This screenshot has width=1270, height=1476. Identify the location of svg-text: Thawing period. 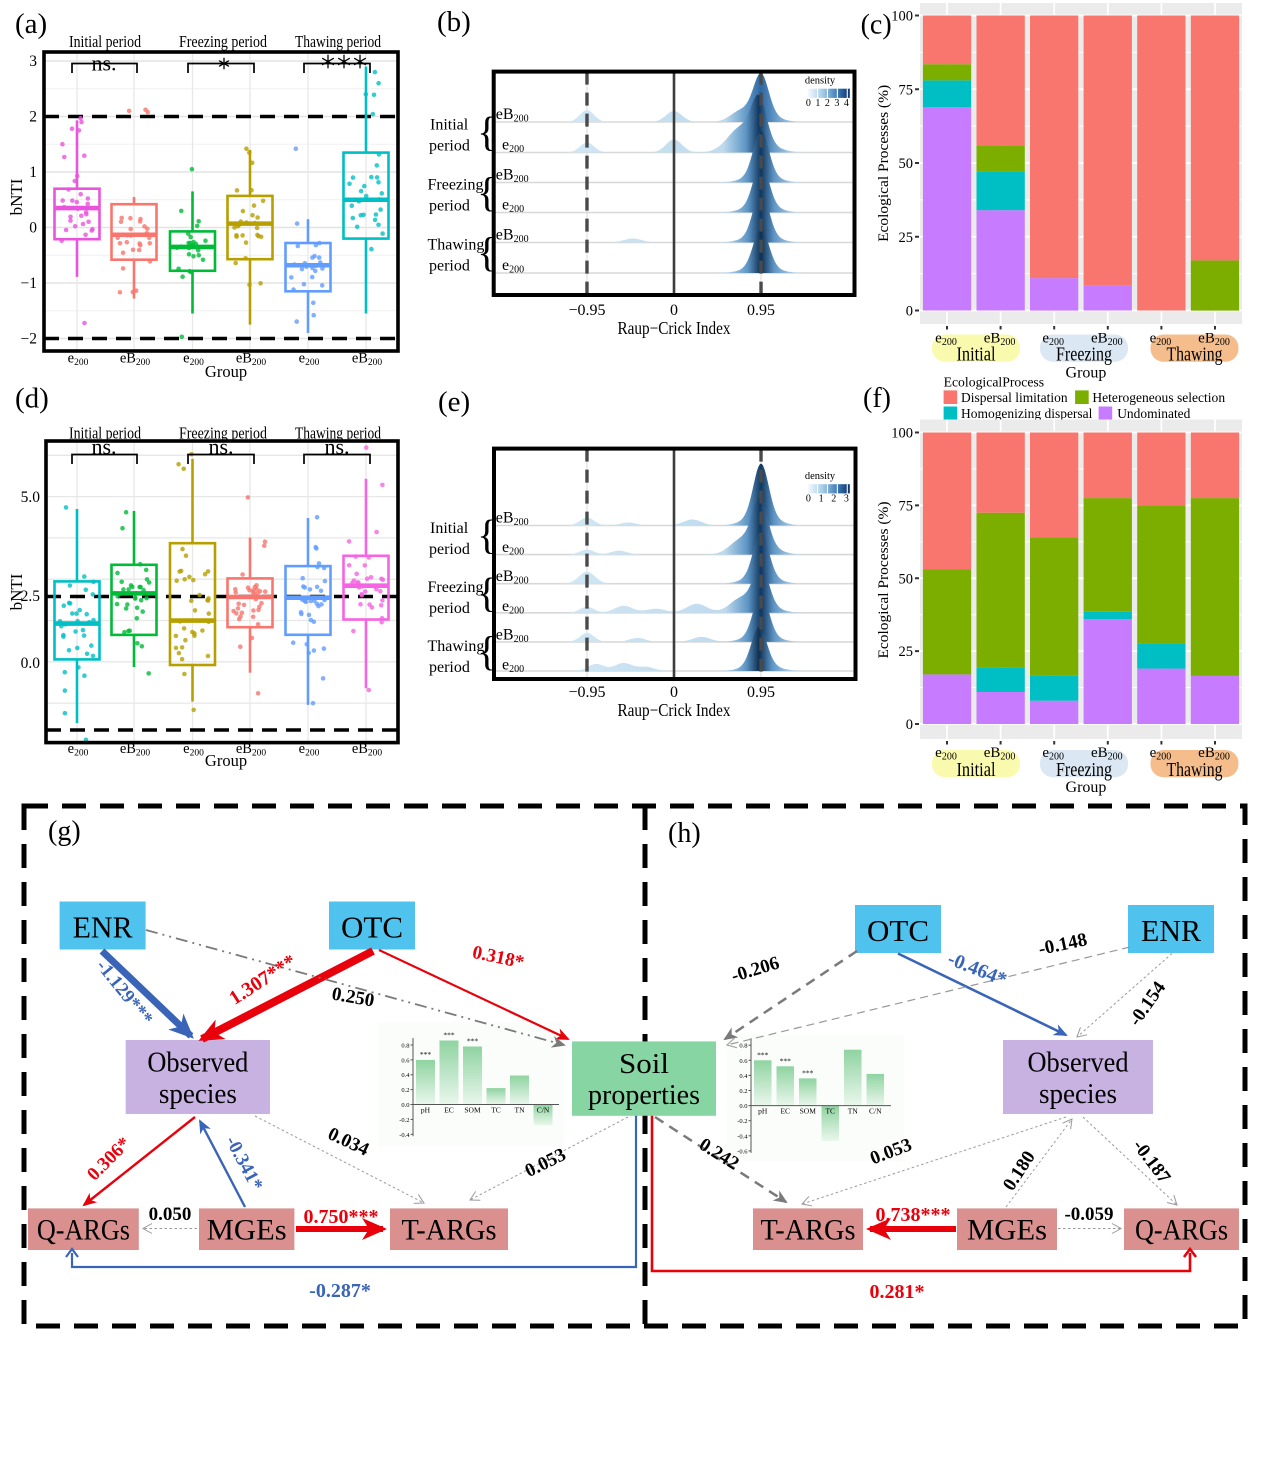
(338, 41).